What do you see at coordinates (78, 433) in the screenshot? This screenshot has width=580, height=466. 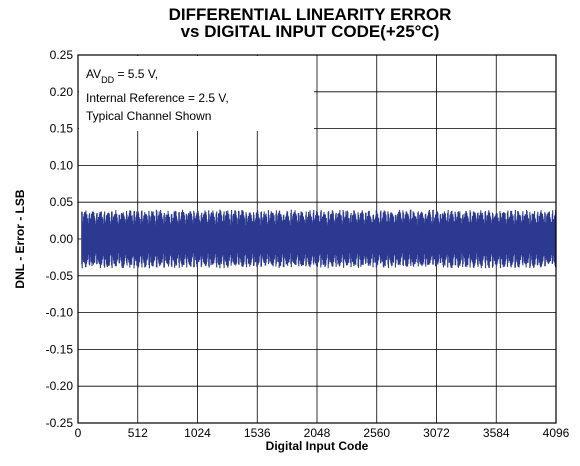 I see `x-tick-label: 0` at bounding box center [78, 433].